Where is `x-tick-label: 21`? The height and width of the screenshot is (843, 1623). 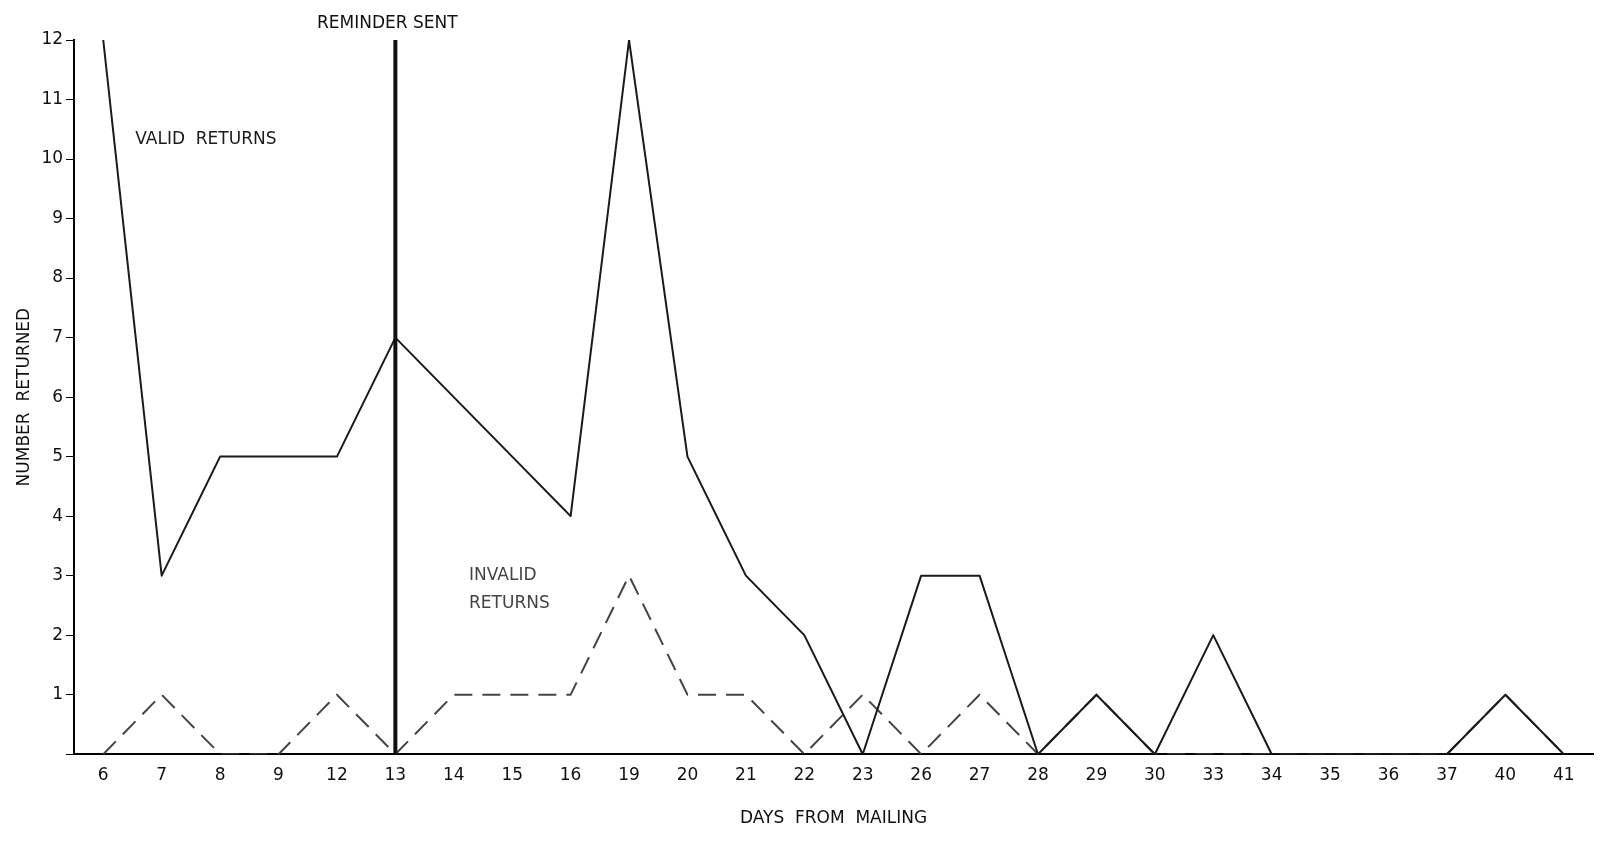
x-tick-label: 21 is located at coordinates (746, 773).